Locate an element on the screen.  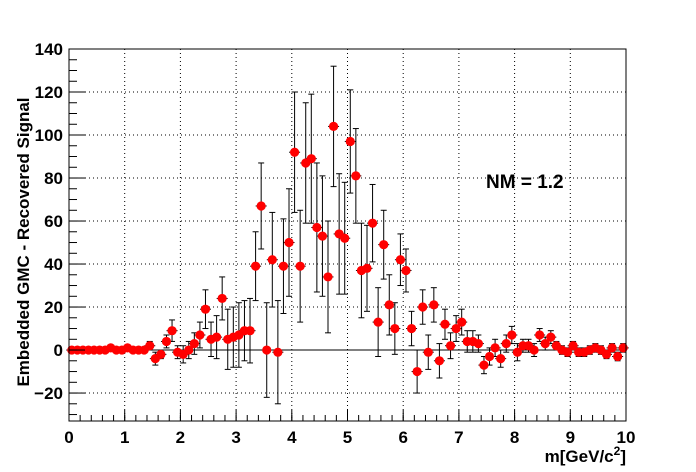
x-tick-label: 2 is located at coordinates (180, 437).